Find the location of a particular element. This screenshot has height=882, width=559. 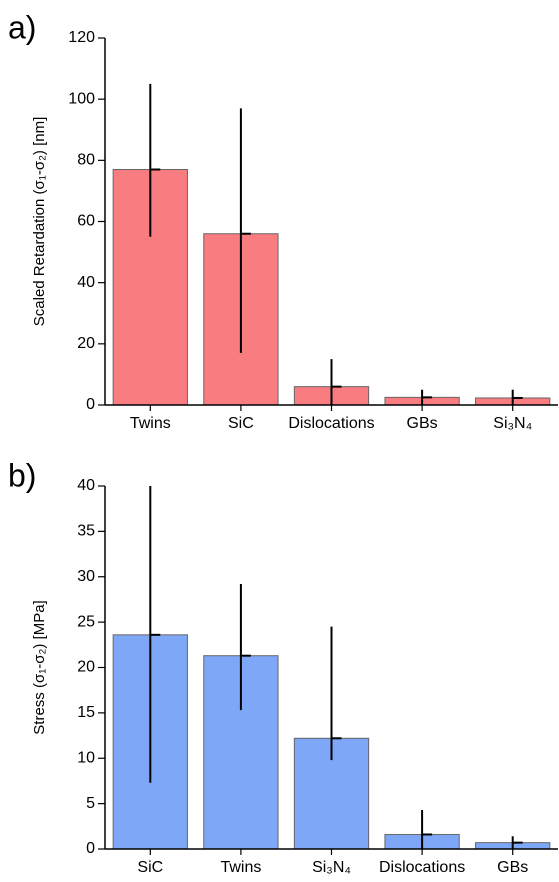

y-tick-label: 15 is located at coordinates (86, 712).